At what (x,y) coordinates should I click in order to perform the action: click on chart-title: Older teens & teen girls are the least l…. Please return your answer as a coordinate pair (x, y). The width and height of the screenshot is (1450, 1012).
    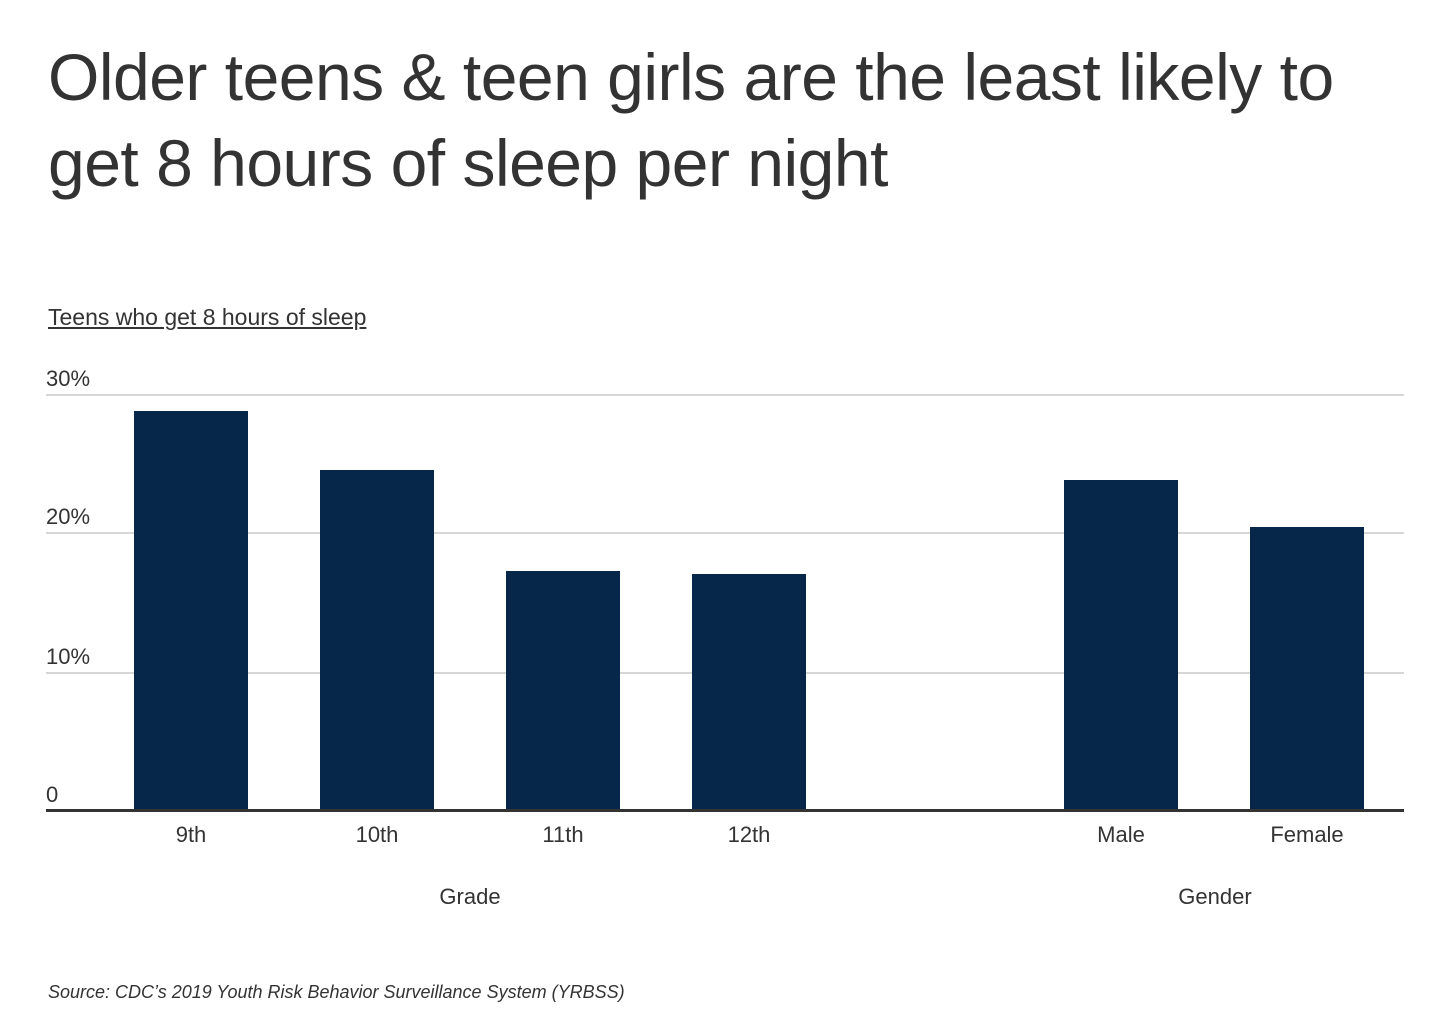
    Looking at the image, I should click on (691, 120).